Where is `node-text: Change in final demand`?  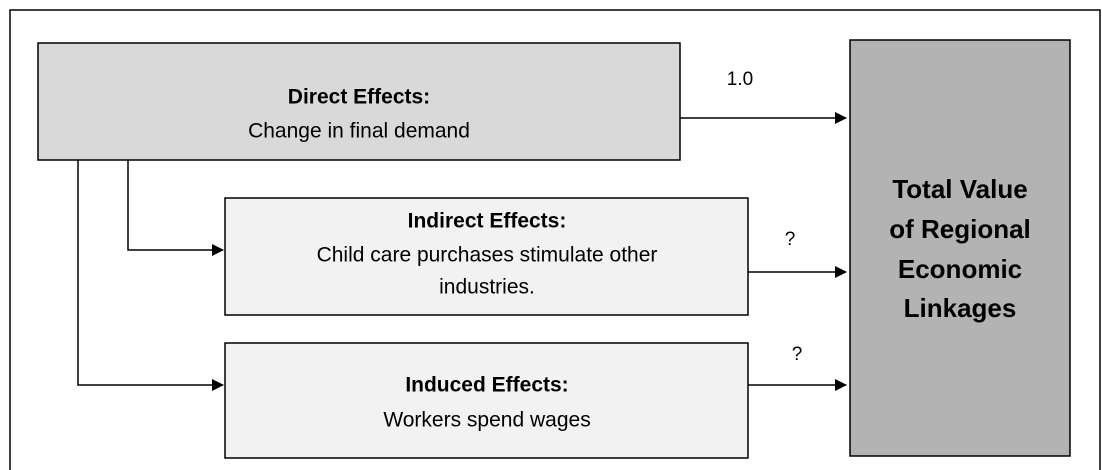
node-text: Change in final demand is located at coordinates (359, 131).